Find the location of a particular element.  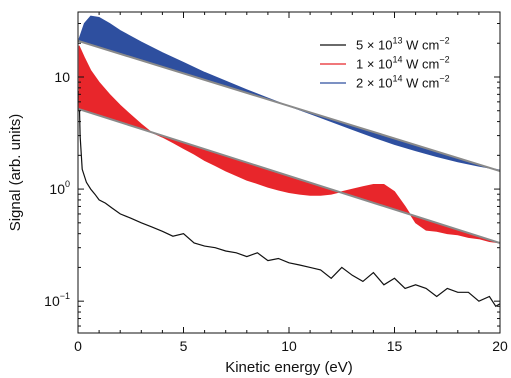

legend-entry-1: 1 × 1014 W cm−2 is located at coordinates (403, 63).